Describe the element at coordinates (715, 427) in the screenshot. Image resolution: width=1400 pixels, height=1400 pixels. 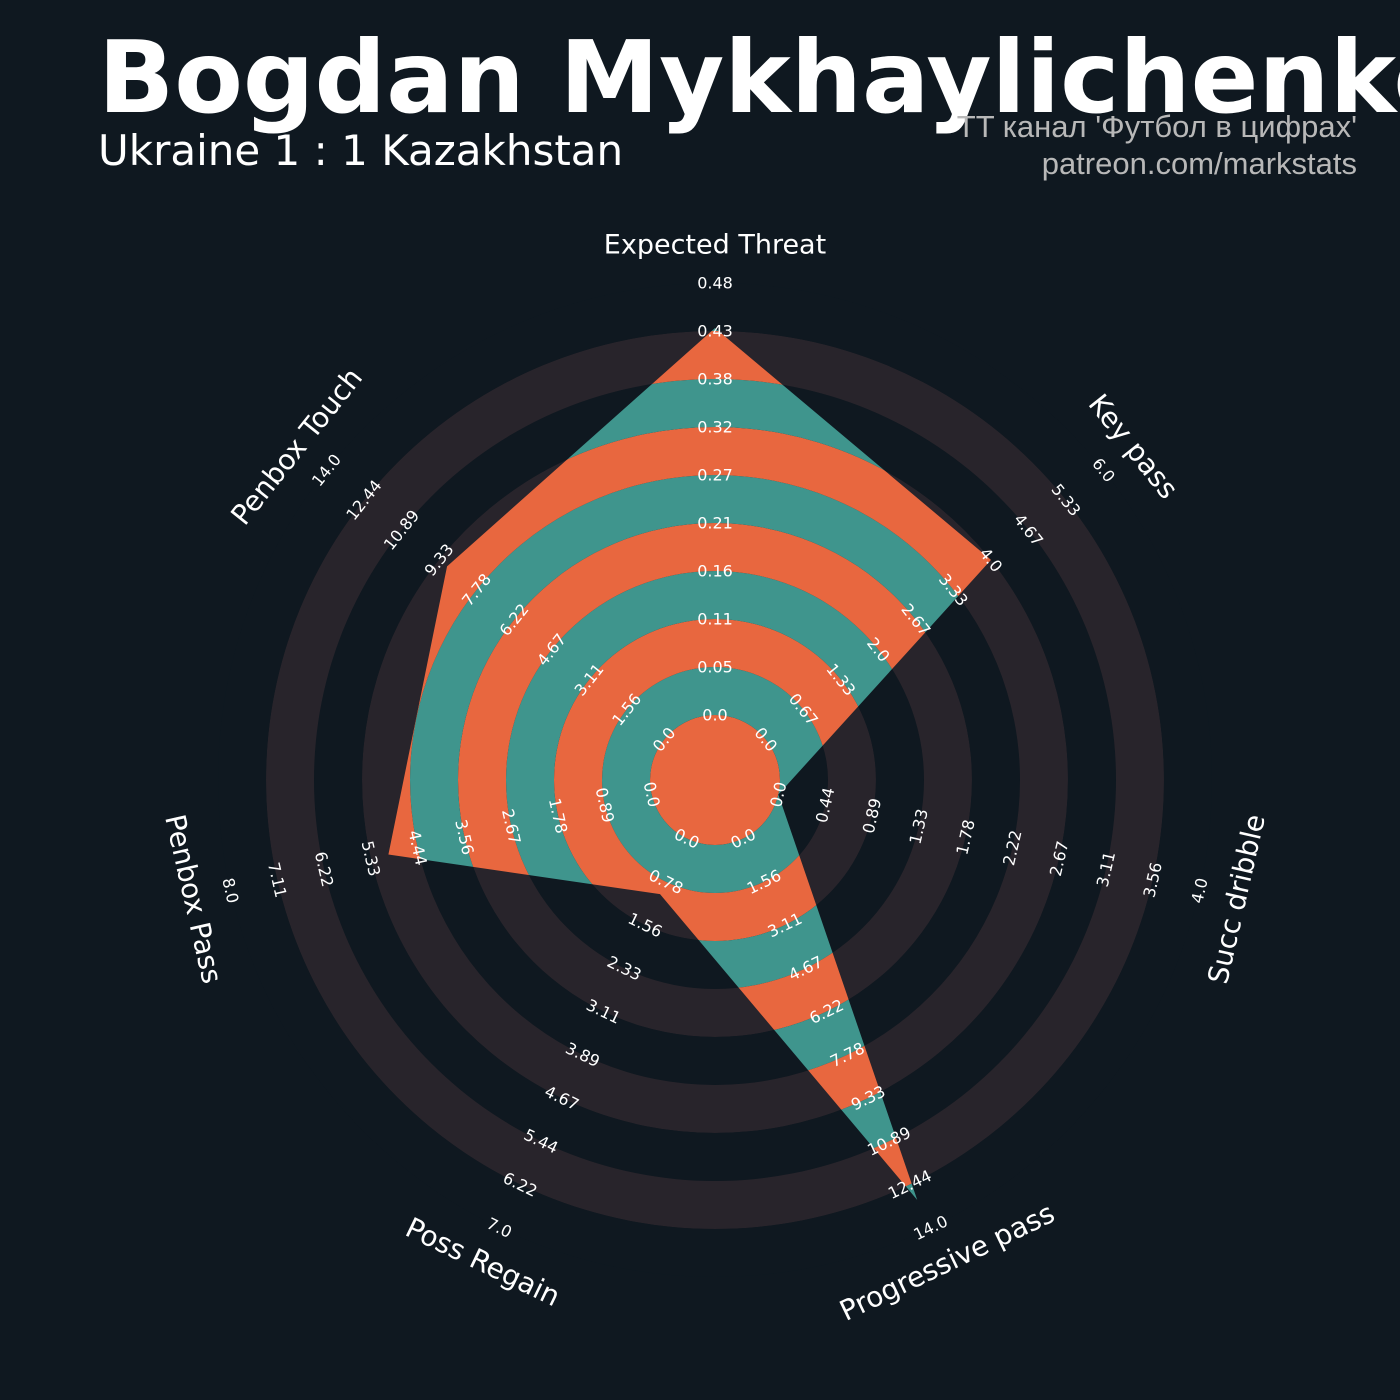
I see `tick-label-expected-threat: 0.32` at that location.